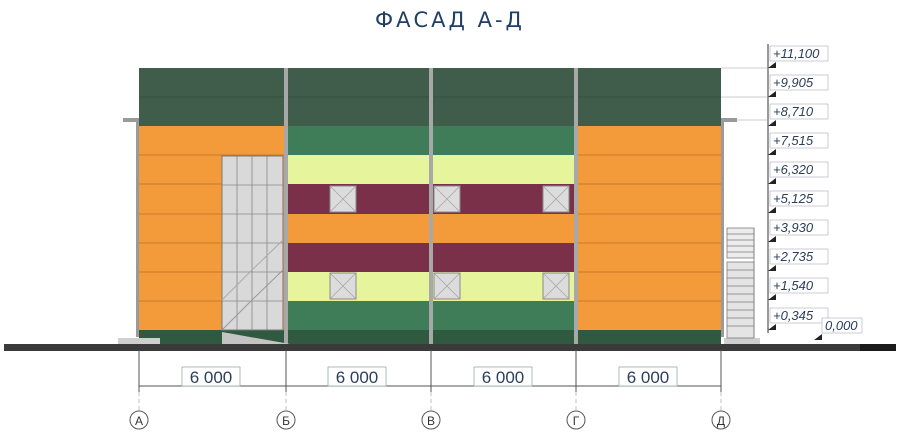  What do you see at coordinates (796, 53) in the screenshot?
I see `elevation-mark-label: +11,100` at bounding box center [796, 53].